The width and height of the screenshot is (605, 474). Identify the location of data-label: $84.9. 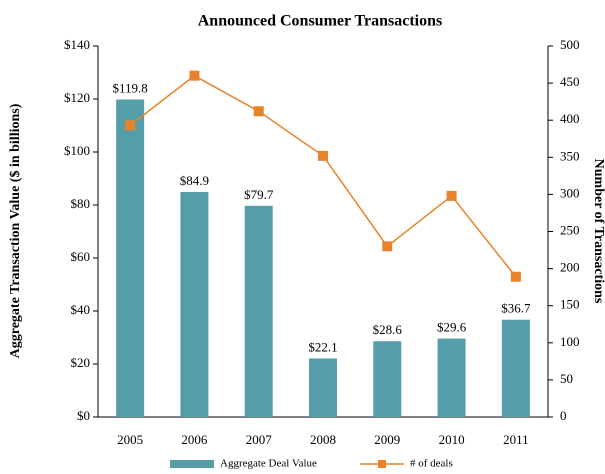
(194, 180).